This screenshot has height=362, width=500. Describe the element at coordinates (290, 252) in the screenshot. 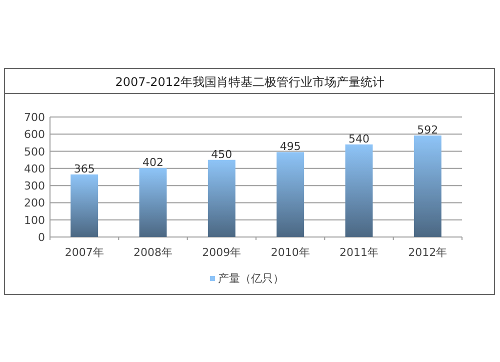

I see `x-tick-label: 2010年` at that location.